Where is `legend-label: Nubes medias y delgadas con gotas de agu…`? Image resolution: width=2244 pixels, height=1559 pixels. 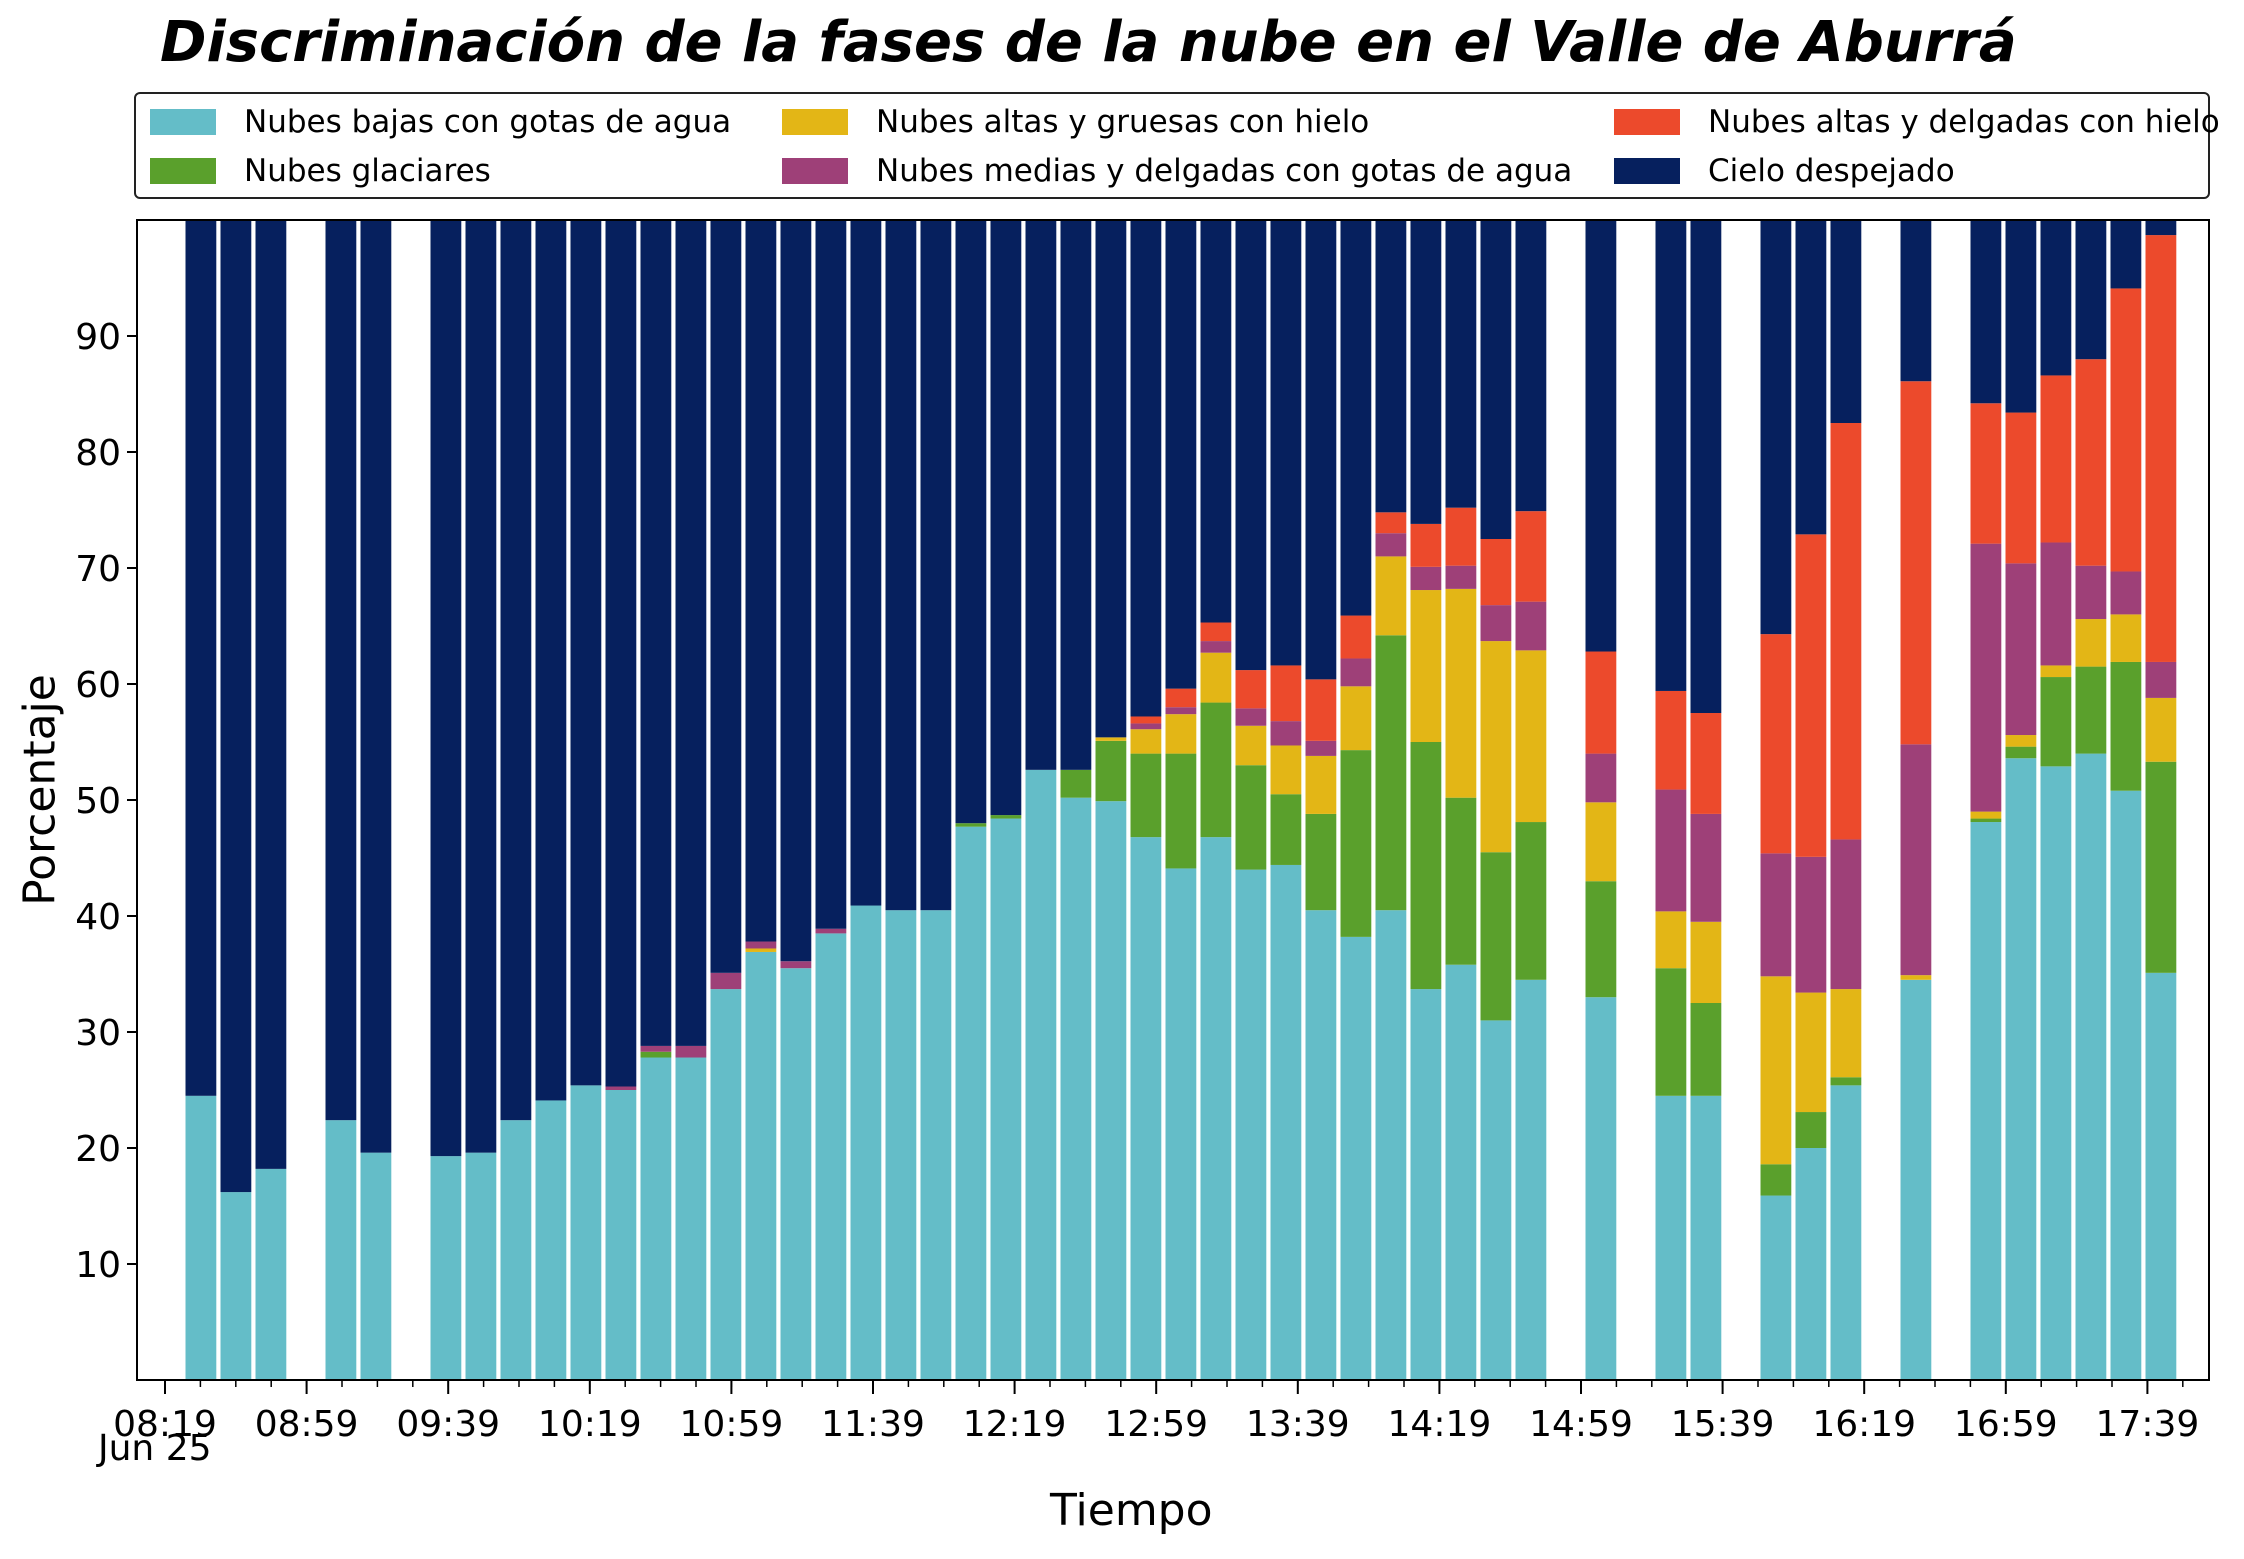
legend-label: Nubes medias y delgadas con gotas de agu… is located at coordinates (1224, 171).